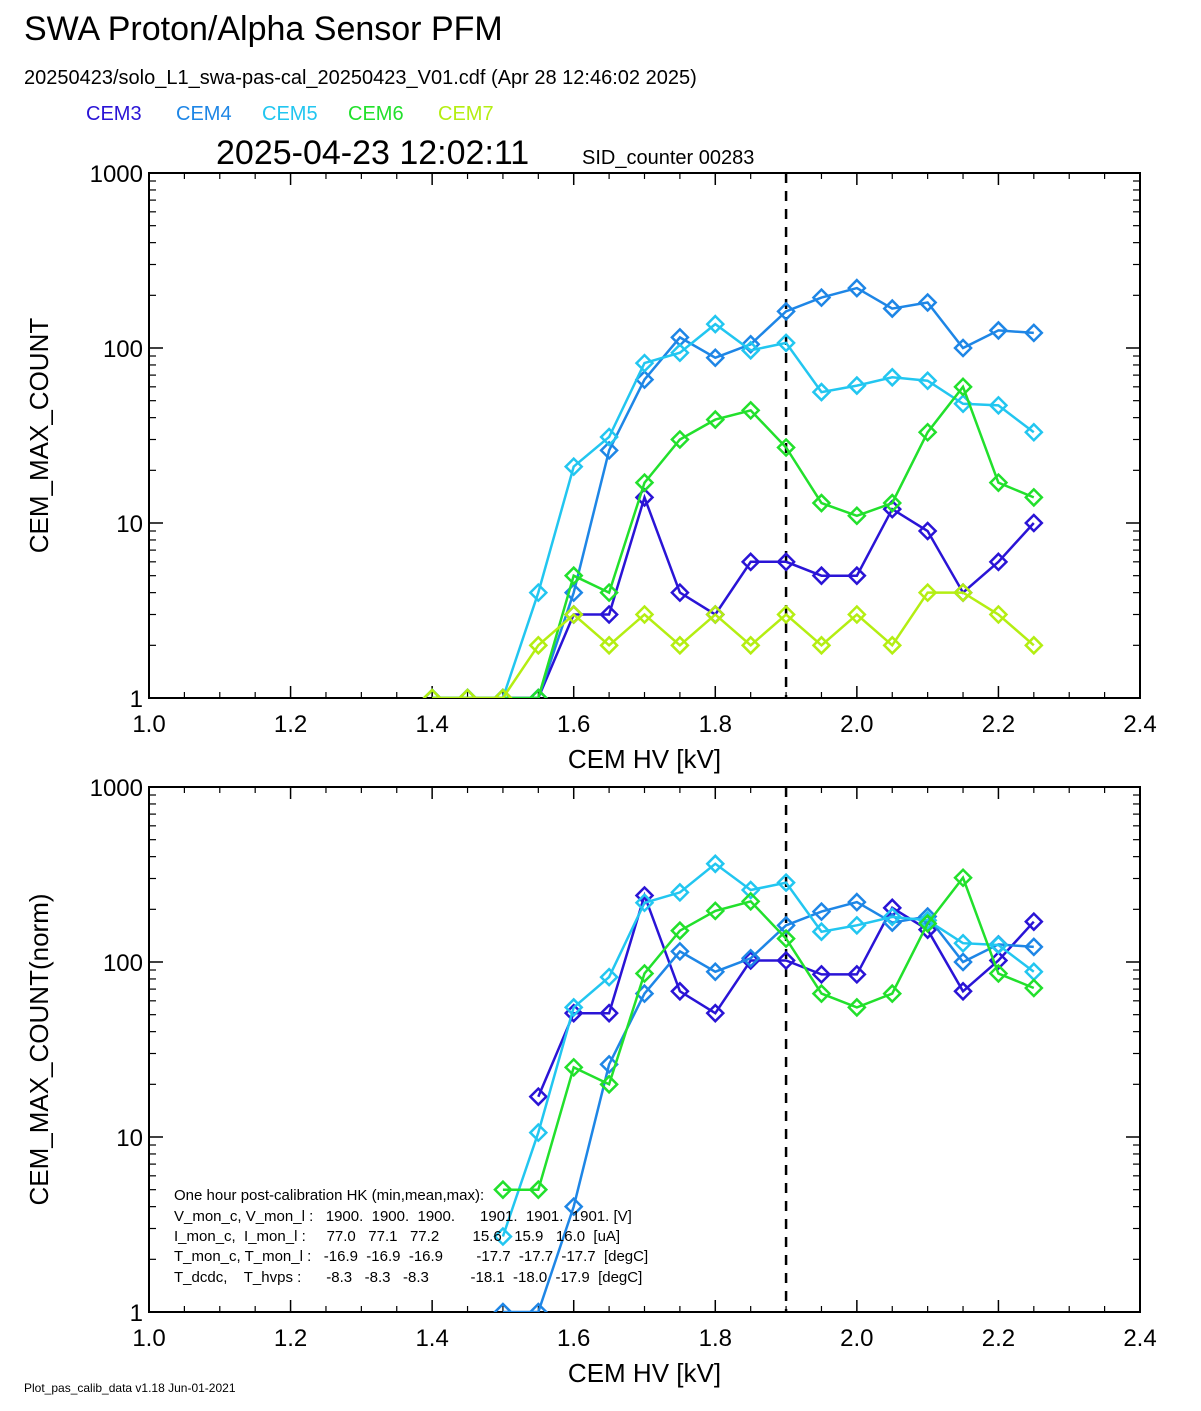 This screenshot has width=1201, height=1411. Describe the element at coordinates (263, 29) in the screenshot. I see `figure-title: SWA Proton/Alpha Sensor PFM` at that location.